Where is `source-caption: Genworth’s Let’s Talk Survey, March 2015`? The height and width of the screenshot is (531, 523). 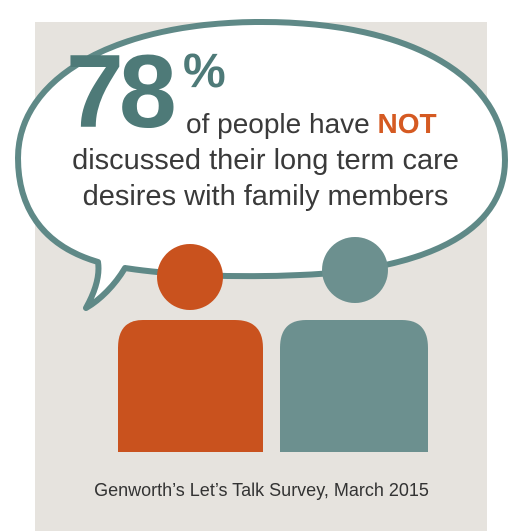 source-caption: Genworth’s Let’s Talk Survey, March 2015 is located at coordinates (261, 490).